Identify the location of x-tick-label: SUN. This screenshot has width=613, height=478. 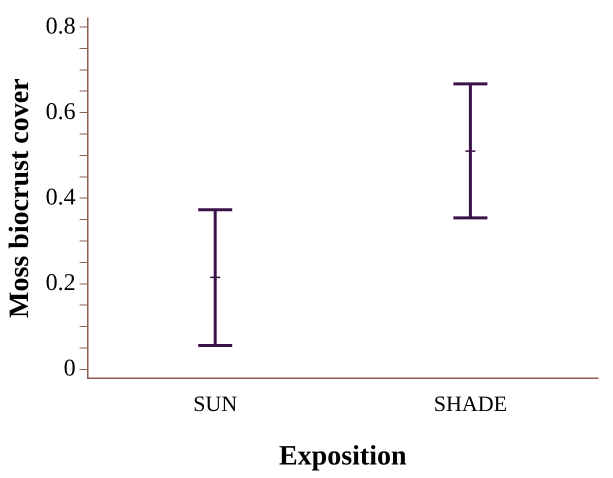
(215, 403).